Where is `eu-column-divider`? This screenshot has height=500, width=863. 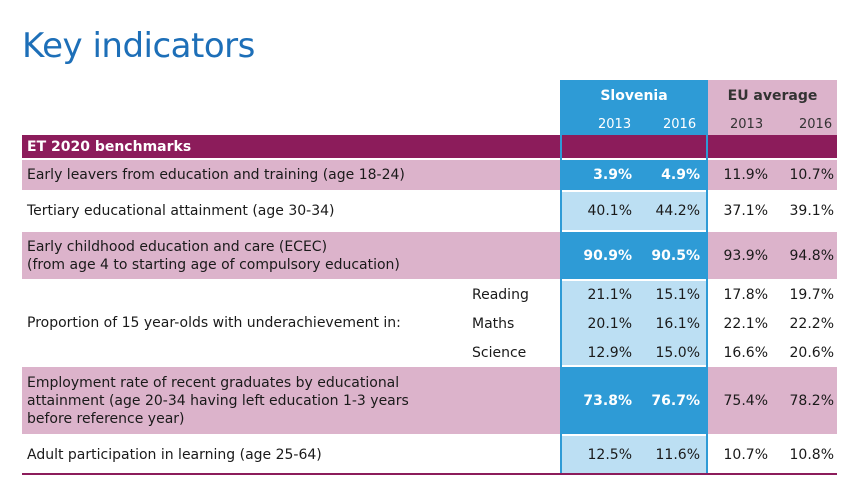
eu-column-divider is located at coordinates (707, 277).